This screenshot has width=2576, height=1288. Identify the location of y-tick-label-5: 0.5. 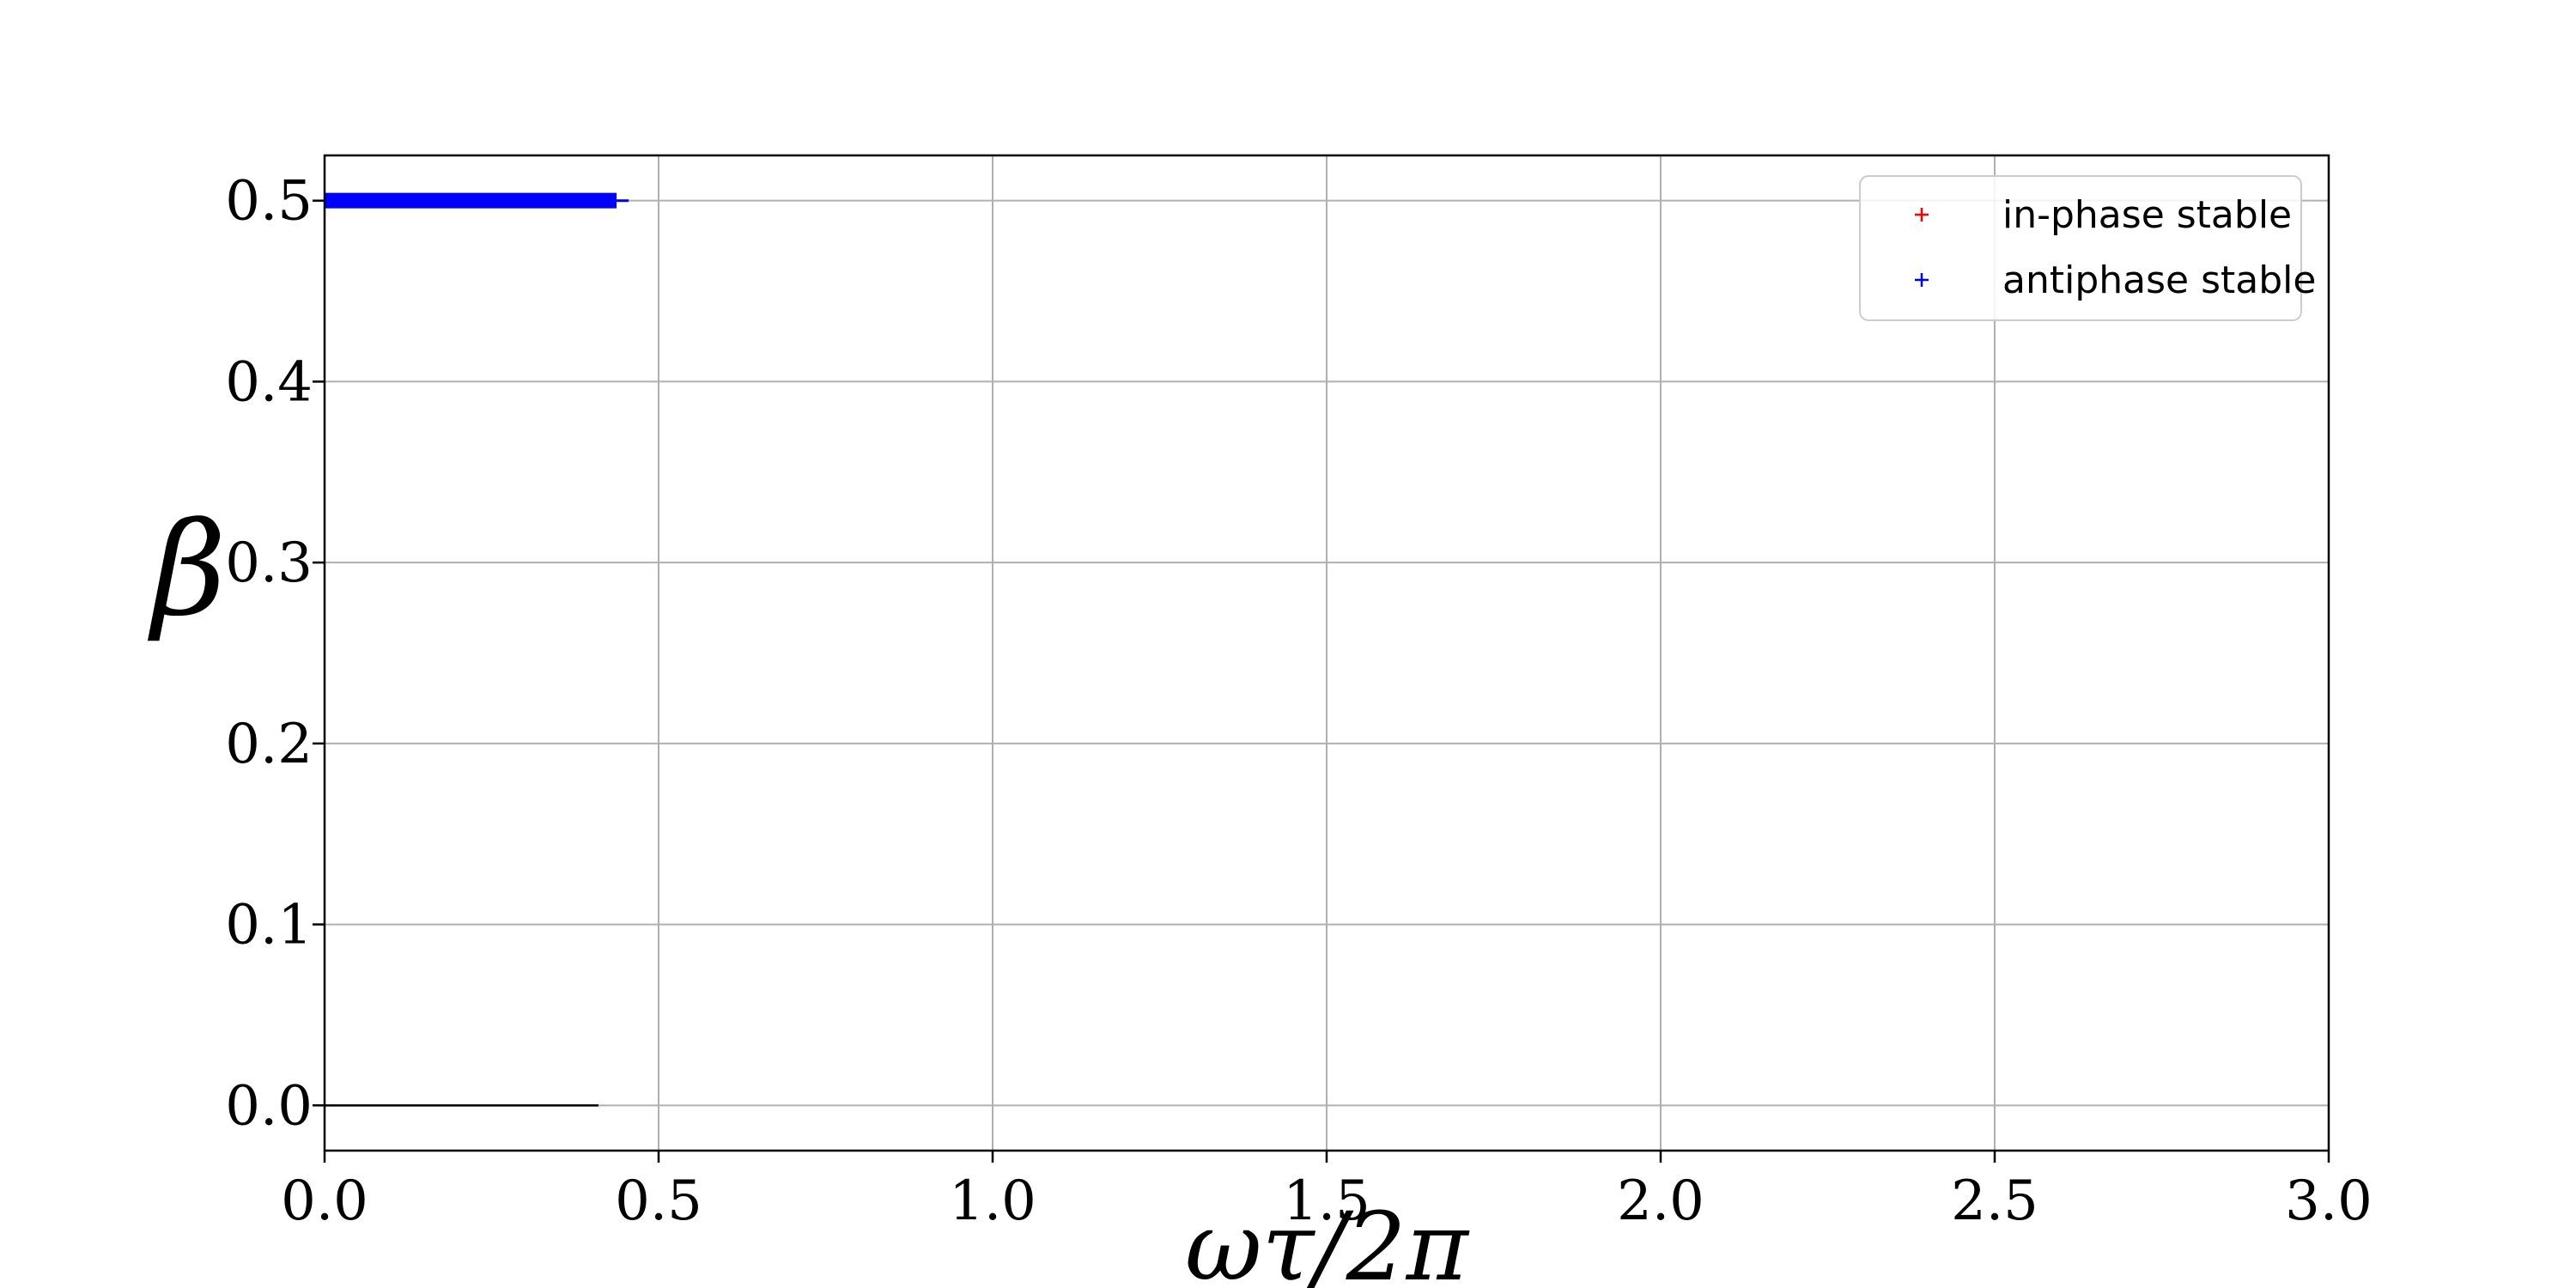
(269, 202).